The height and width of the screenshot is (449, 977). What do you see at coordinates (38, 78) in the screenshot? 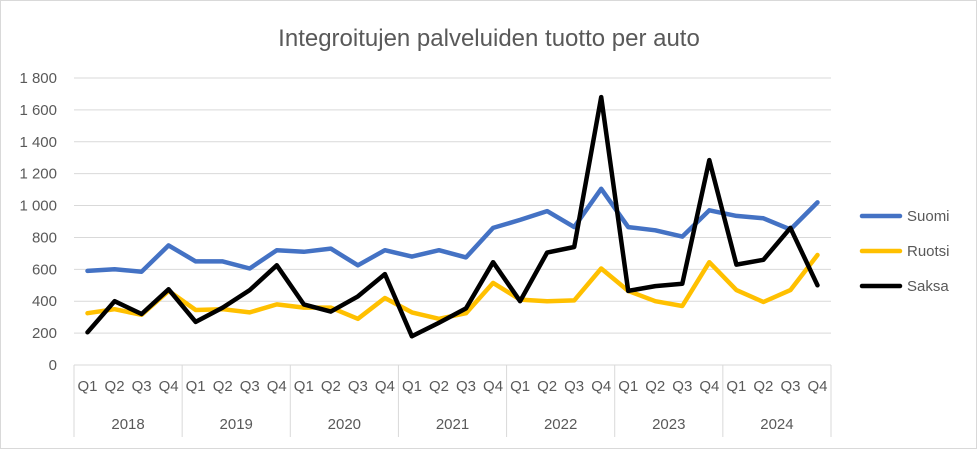
I see `y-tick-label: 1 800` at bounding box center [38, 78].